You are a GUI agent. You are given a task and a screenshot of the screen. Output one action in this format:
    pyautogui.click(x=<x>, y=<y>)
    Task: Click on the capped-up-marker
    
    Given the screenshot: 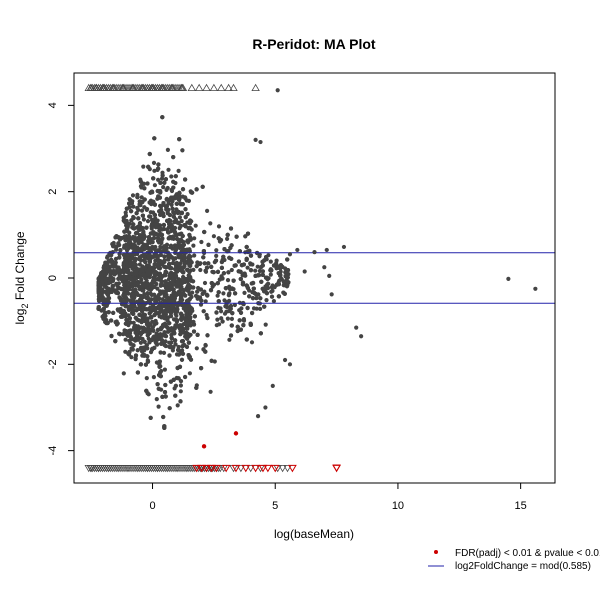 What is the action you would take?
    pyautogui.click(x=255, y=87)
    